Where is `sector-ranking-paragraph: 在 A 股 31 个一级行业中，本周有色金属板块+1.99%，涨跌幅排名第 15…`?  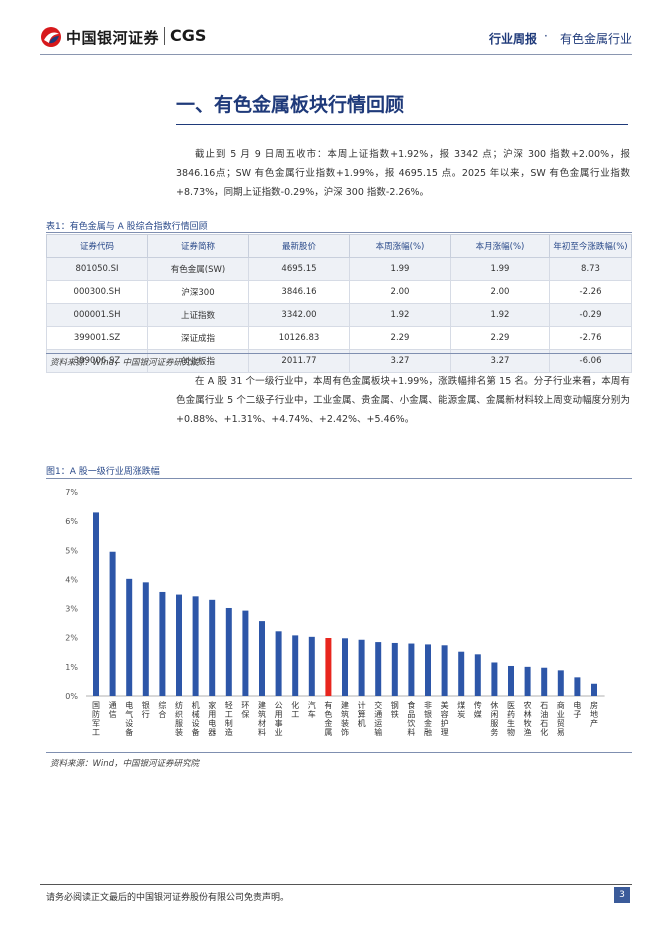 sector-ranking-paragraph: 在 A 股 31 个一级行业中，本周有色金属板块+1.99%，涨跌幅排名第 15… is located at coordinates (403, 400).